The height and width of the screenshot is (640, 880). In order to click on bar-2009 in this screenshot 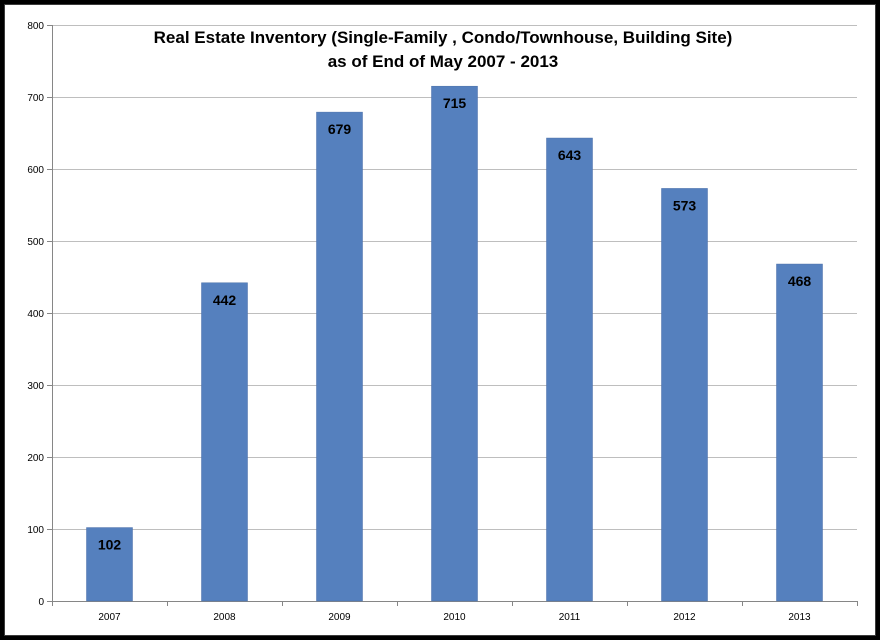, I will do `click(339, 356)`.